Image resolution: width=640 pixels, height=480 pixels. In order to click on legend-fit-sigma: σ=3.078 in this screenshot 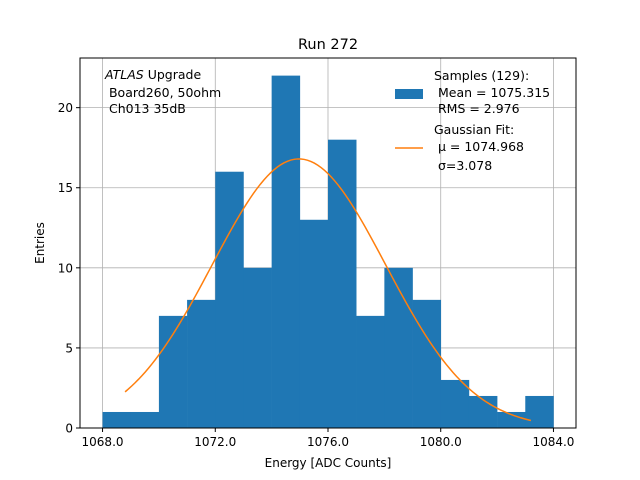, I will do `click(463, 165)`.